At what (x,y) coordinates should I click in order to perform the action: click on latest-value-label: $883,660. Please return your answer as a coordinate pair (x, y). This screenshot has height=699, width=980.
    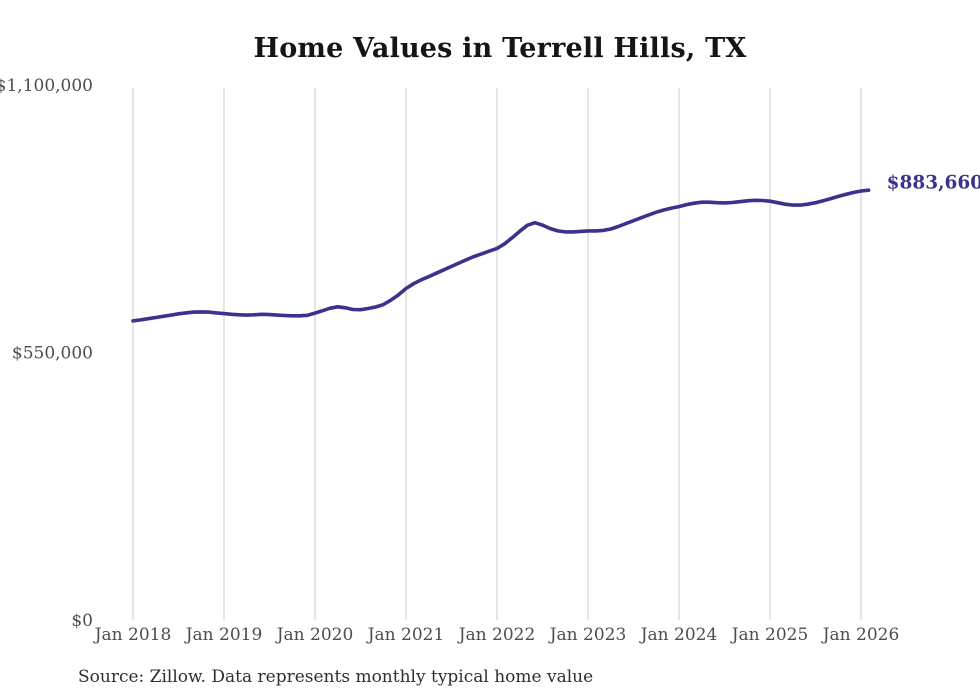
    Looking at the image, I should click on (933, 183).